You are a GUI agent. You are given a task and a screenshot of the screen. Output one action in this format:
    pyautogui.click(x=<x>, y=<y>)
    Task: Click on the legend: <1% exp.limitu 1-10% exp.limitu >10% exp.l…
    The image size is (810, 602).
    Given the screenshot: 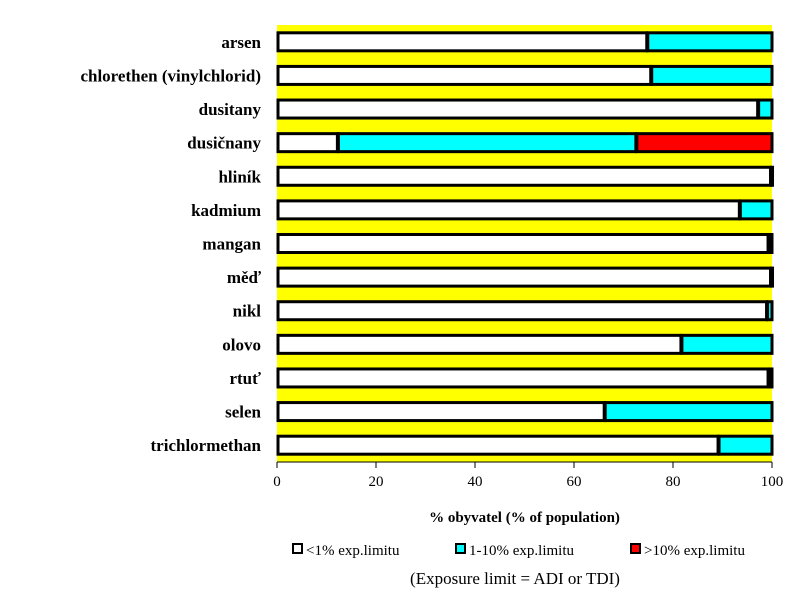 What is the action you would take?
    pyautogui.click(x=518, y=551)
    